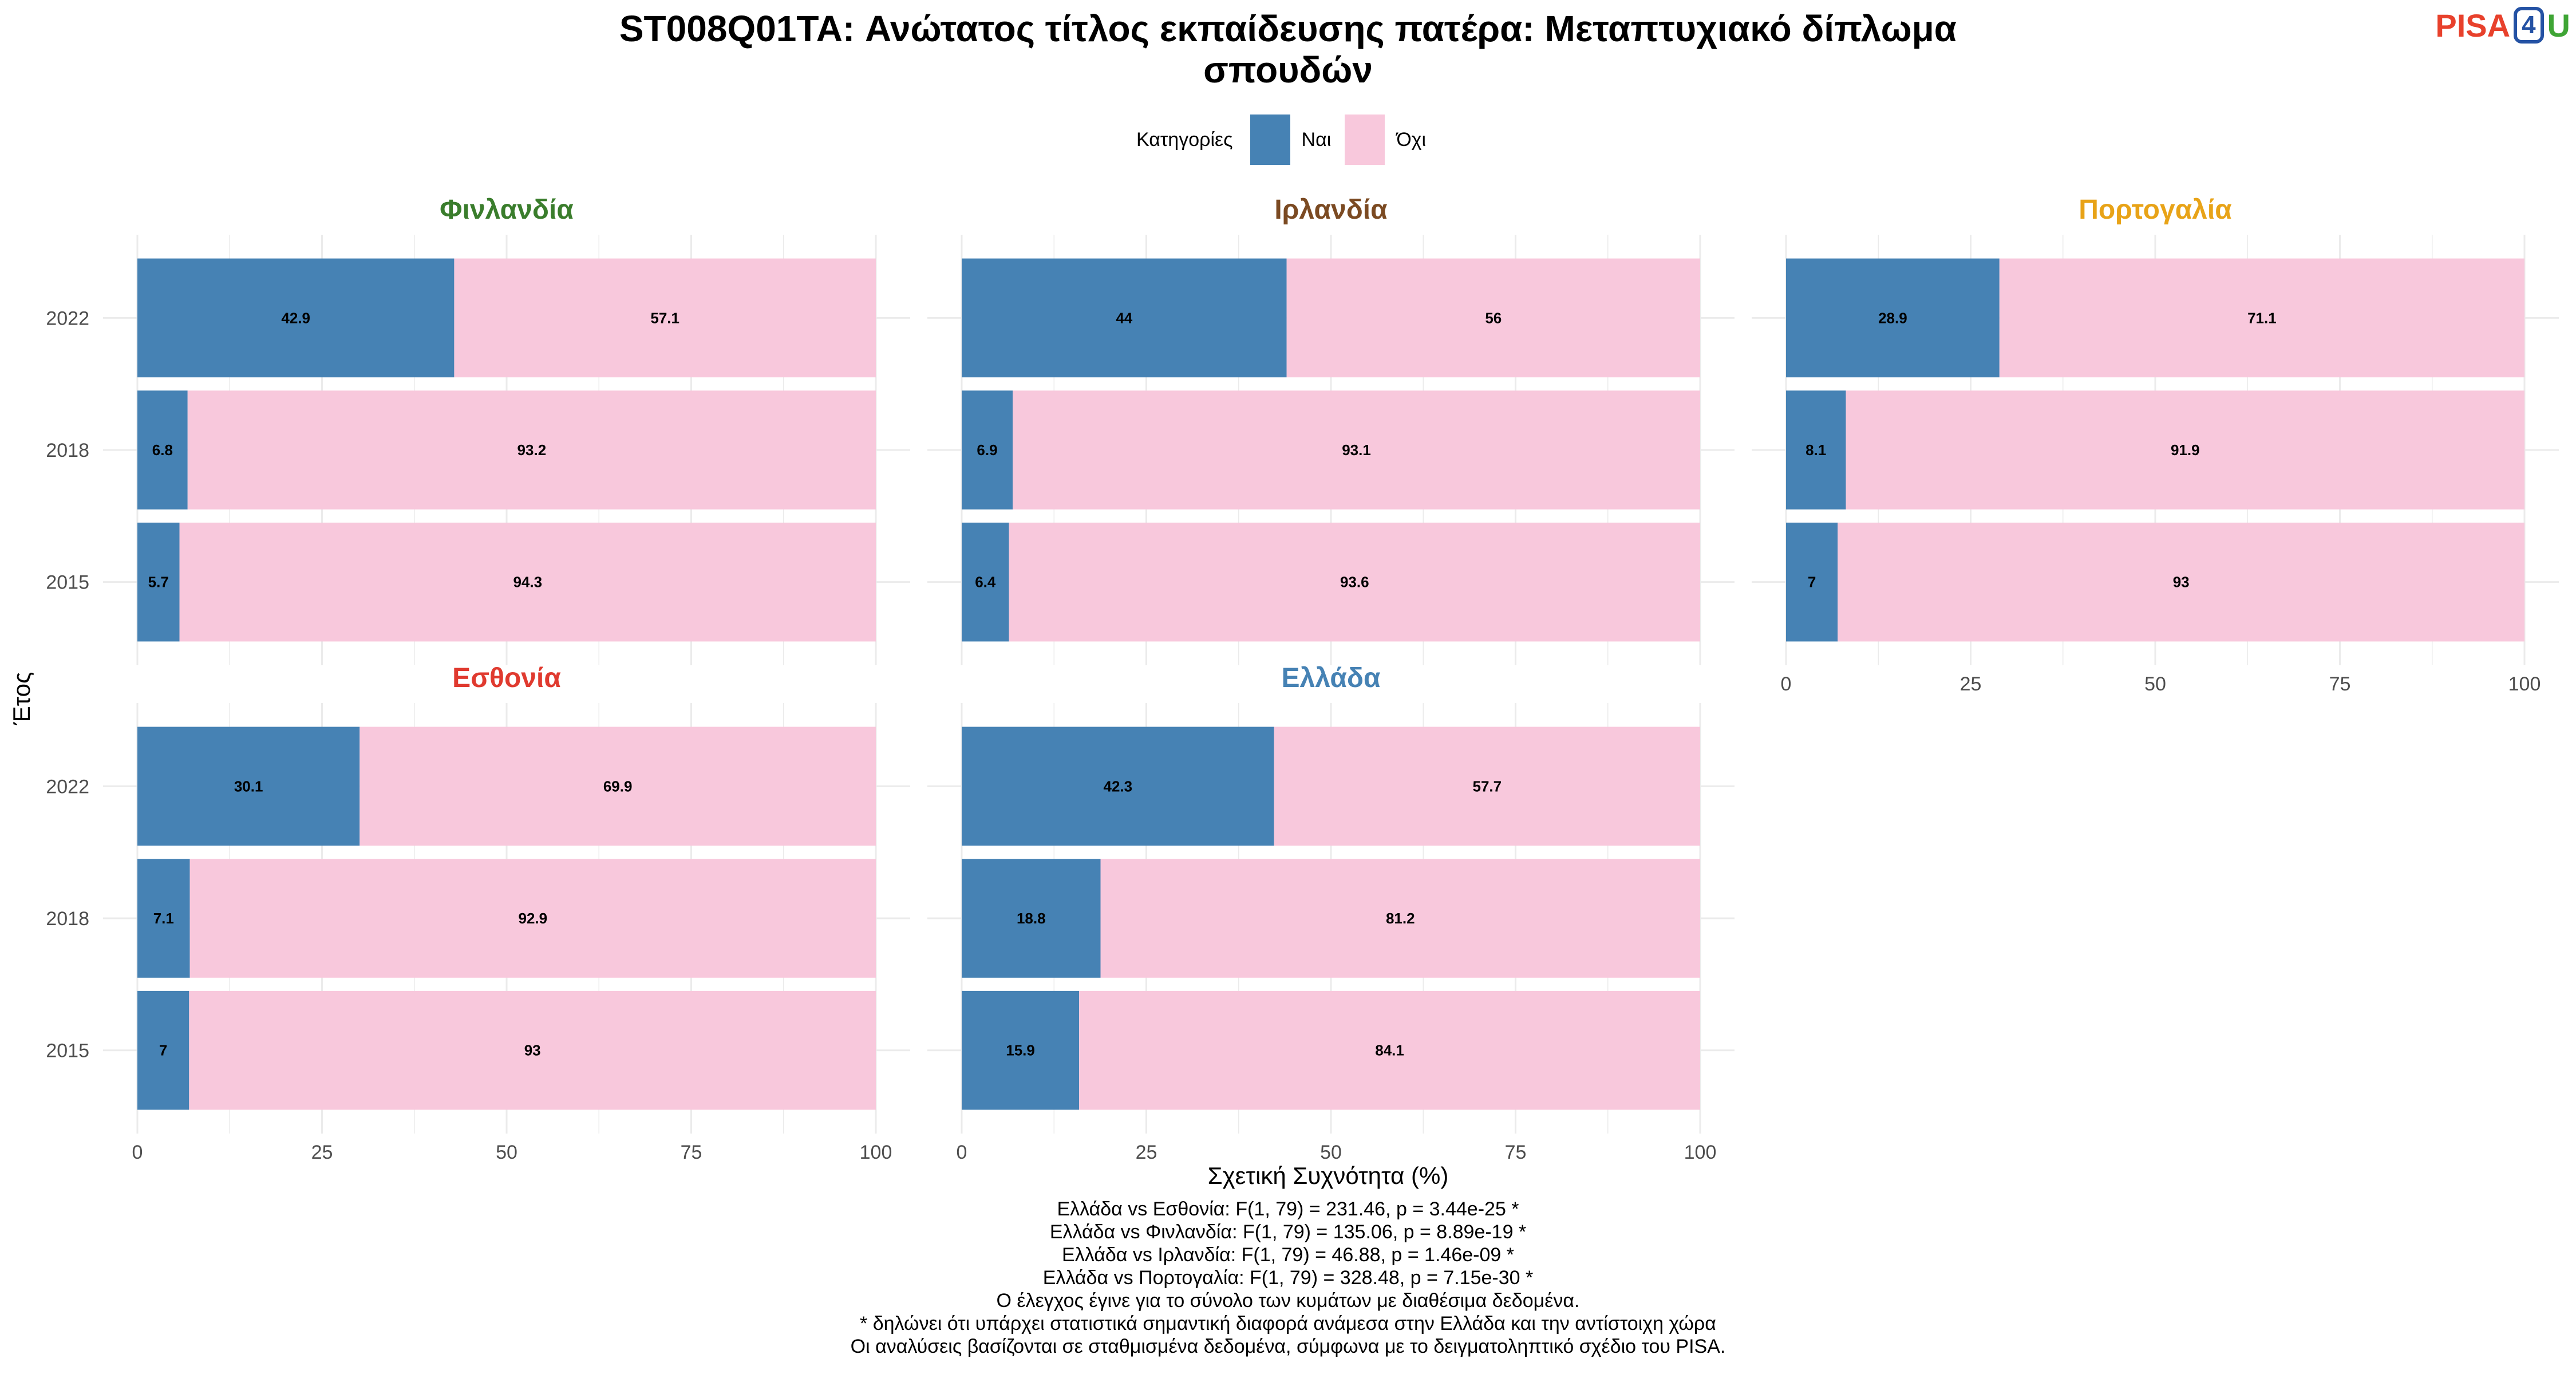 This screenshot has width=2576, height=1374. Describe the element at coordinates (531, 450) in the screenshot. I see `panel-1-bar-oxi-2018` at that location.